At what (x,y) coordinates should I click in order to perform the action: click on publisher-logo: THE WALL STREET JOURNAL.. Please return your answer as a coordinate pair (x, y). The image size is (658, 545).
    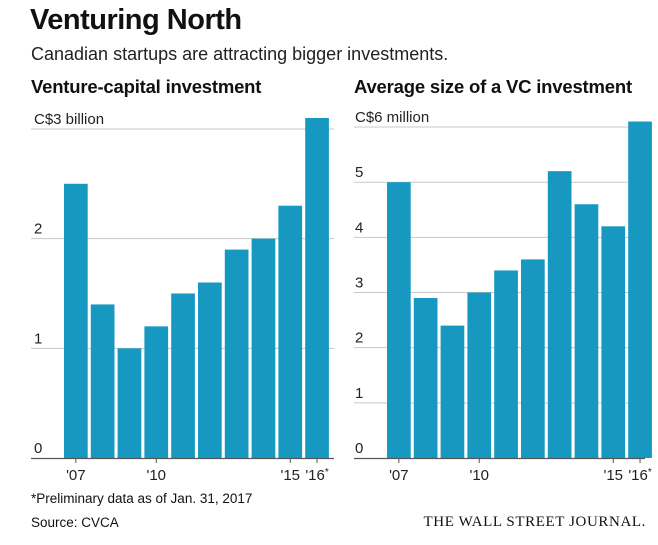
    Looking at the image, I should click on (534, 522).